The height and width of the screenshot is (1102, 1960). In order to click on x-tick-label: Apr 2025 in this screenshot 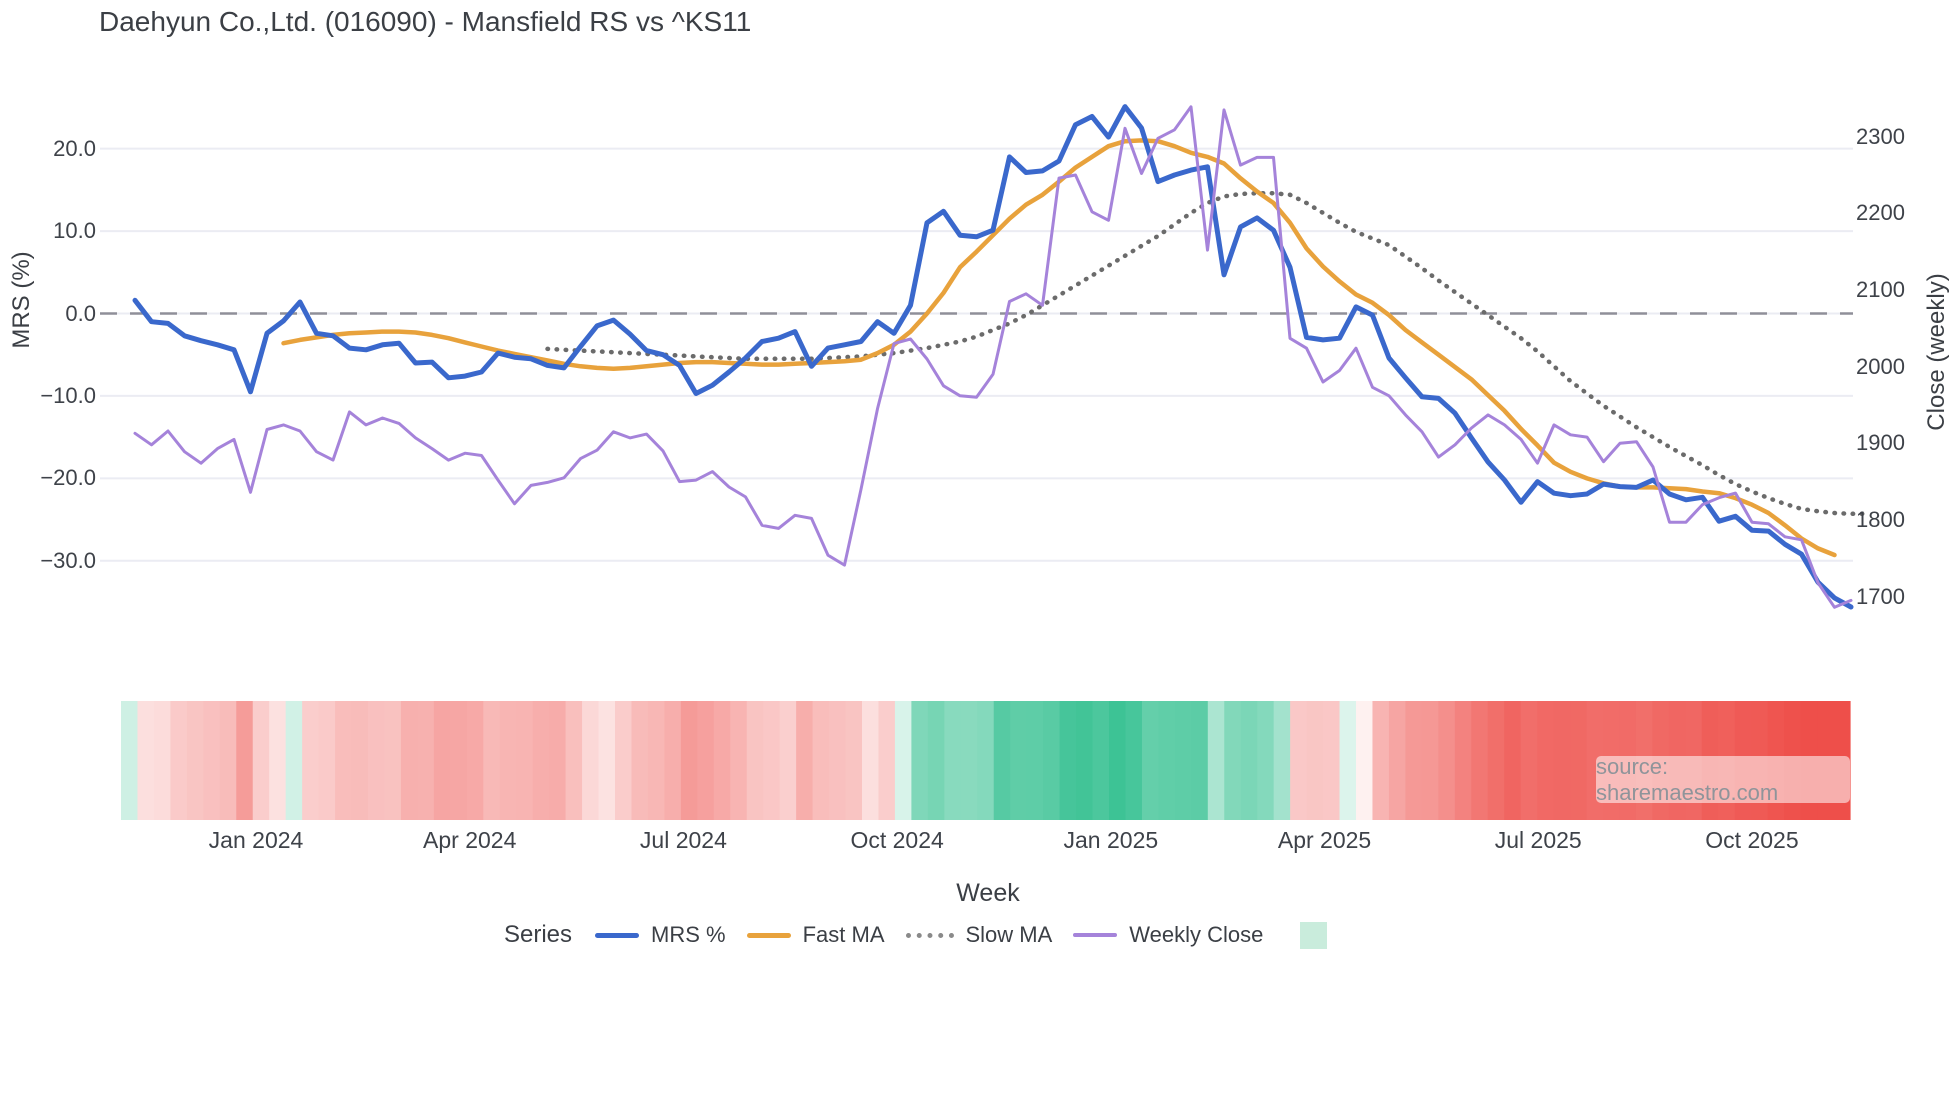, I will do `click(1324, 840)`.